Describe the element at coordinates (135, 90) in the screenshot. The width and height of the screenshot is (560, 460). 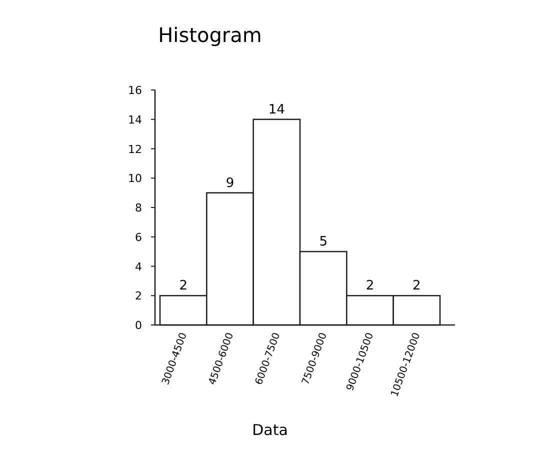
I see `y-tick-label: 16` at that location.